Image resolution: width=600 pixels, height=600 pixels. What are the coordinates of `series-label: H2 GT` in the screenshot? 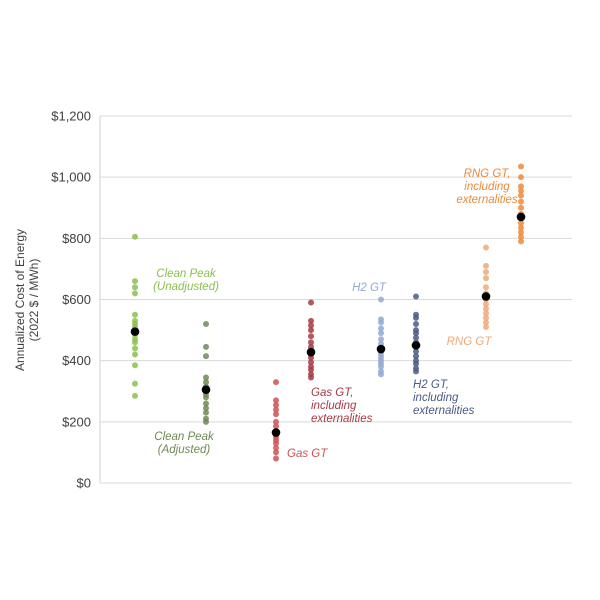 It's located at (369, 288).